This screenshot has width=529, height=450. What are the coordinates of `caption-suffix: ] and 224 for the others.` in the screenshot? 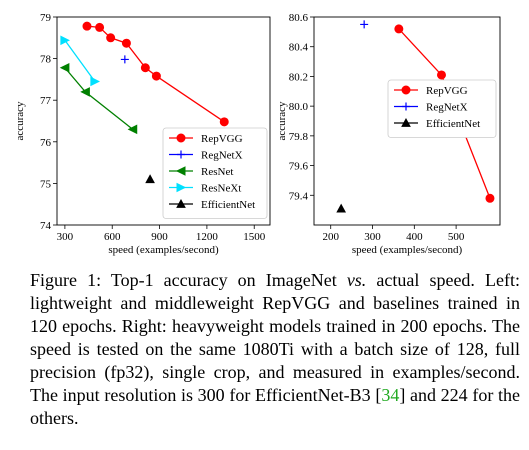 It's located at (275, 406).